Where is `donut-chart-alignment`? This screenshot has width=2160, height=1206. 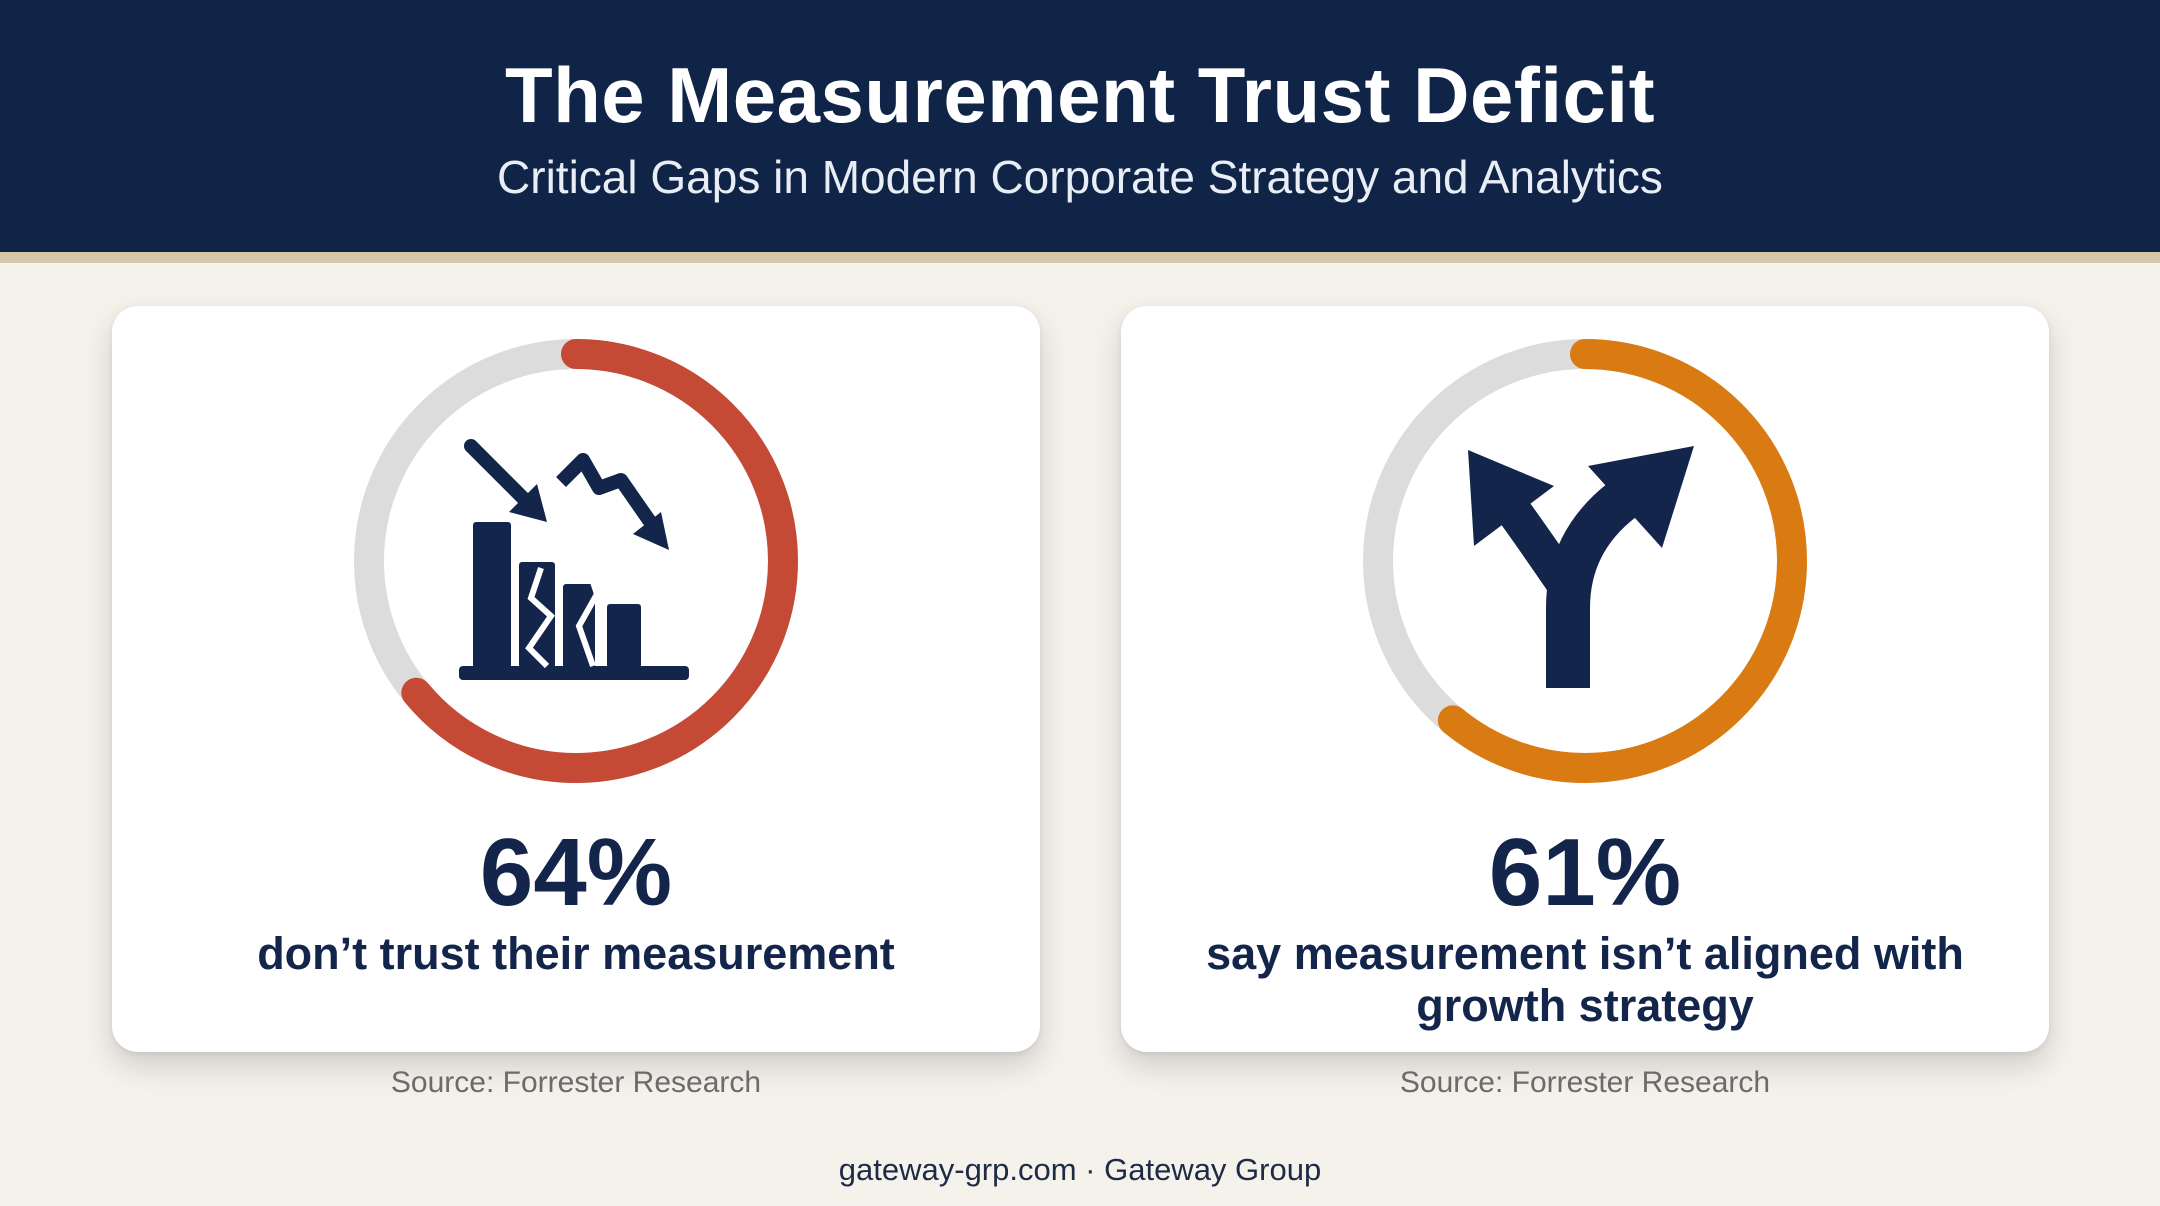
donut-chart-alignment is located at coordinates (1585, 561).